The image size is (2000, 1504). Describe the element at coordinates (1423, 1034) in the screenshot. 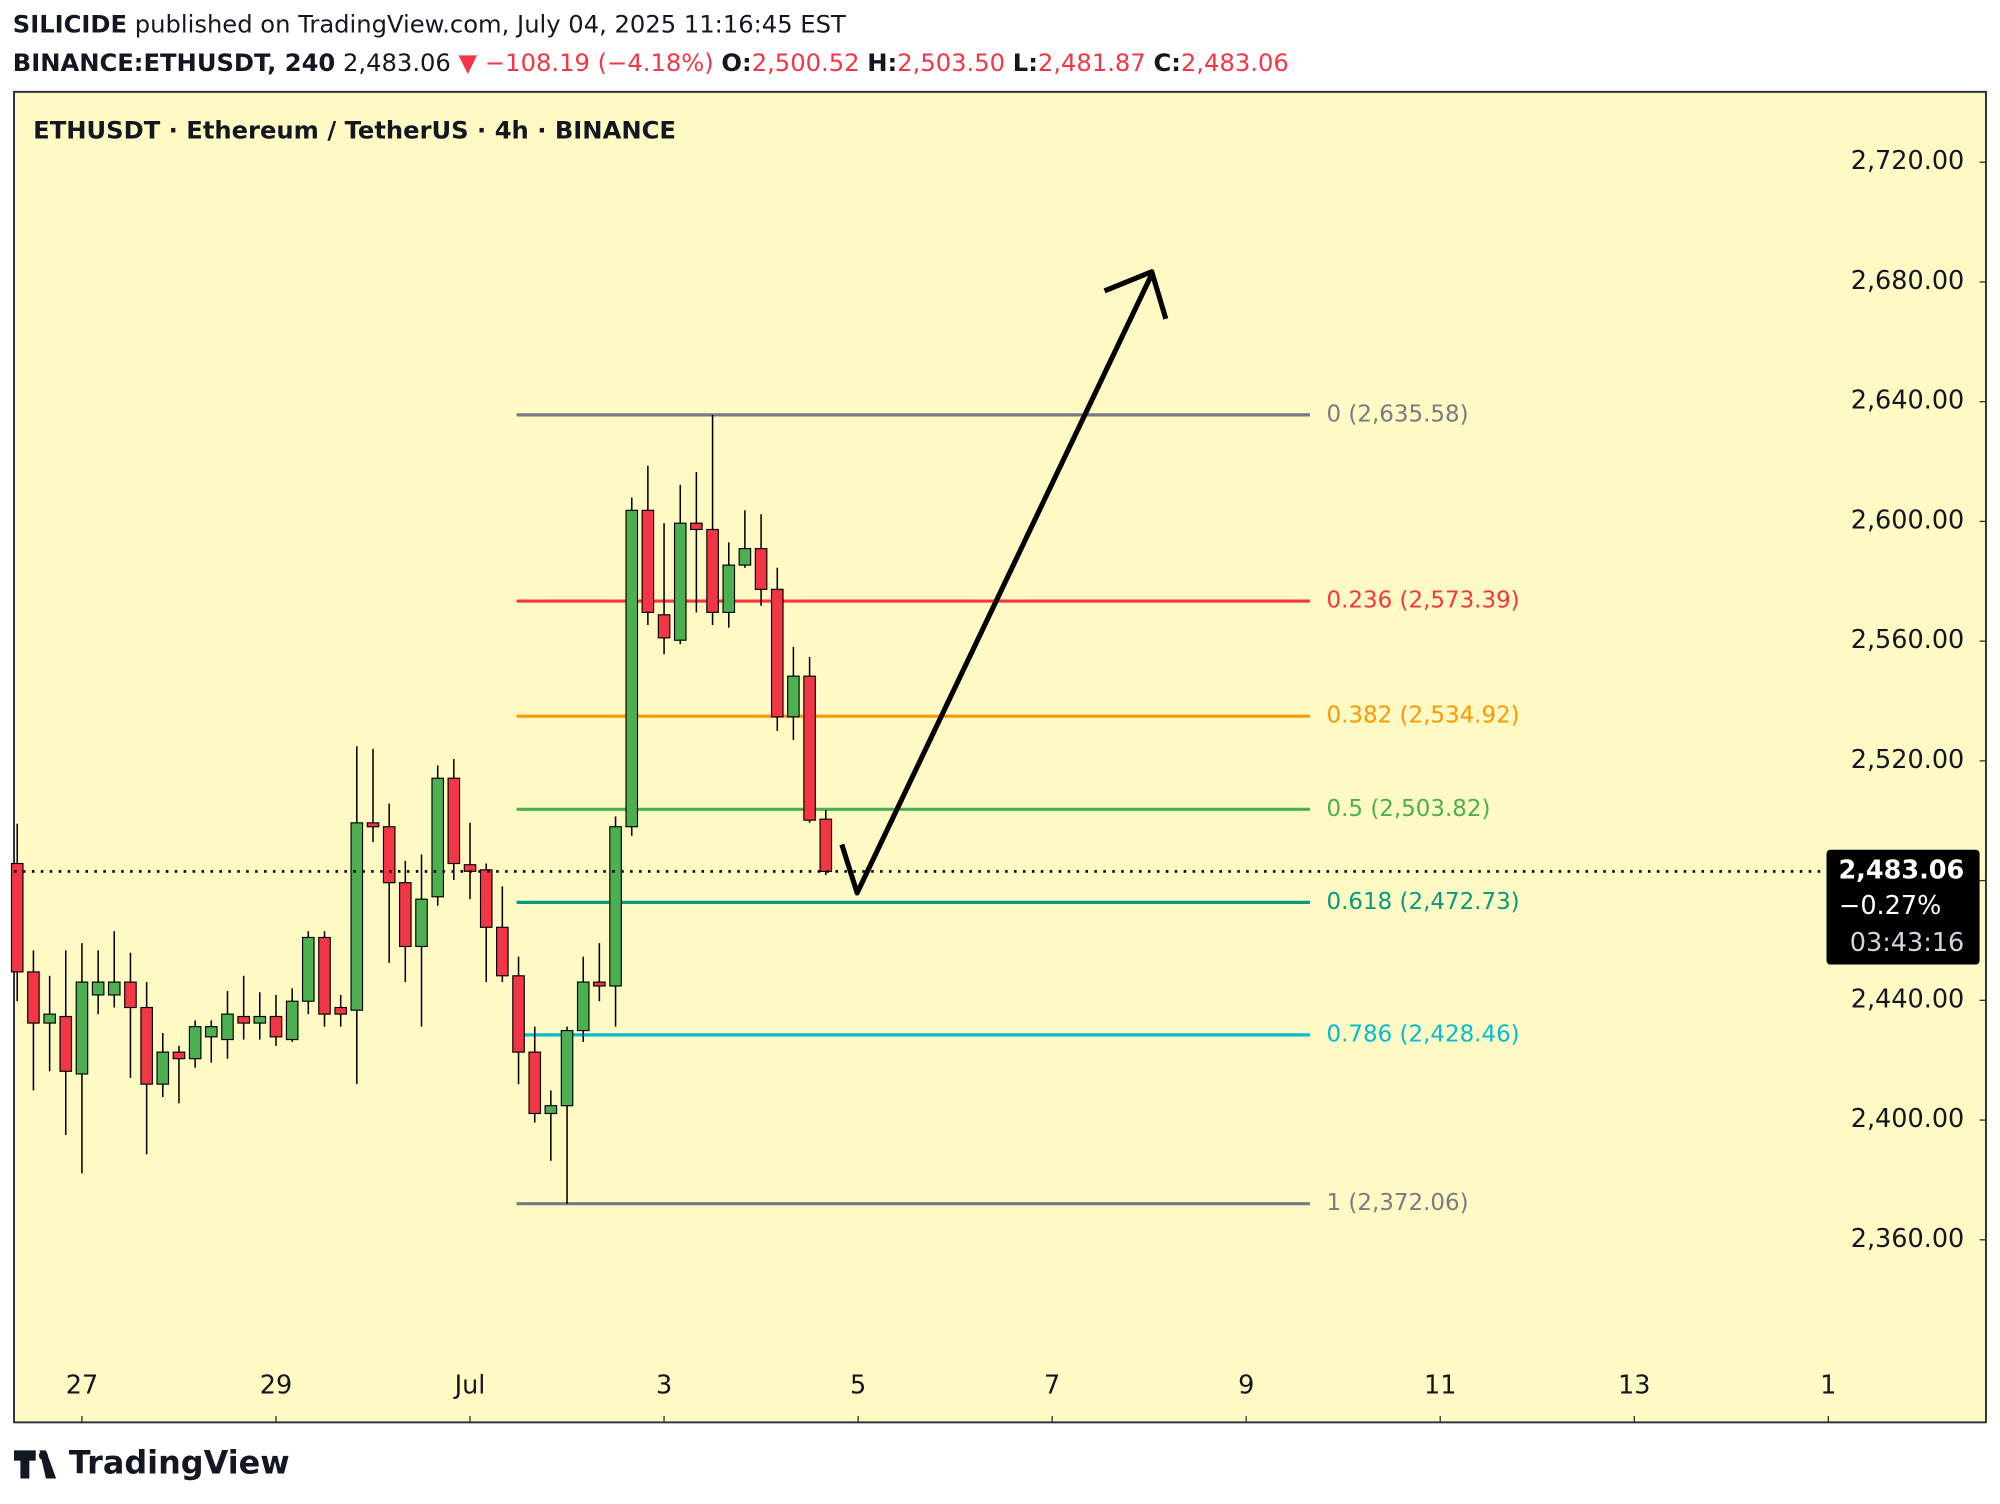

I see `fib-level-label: 0.786 (2,428.46)` at that location.